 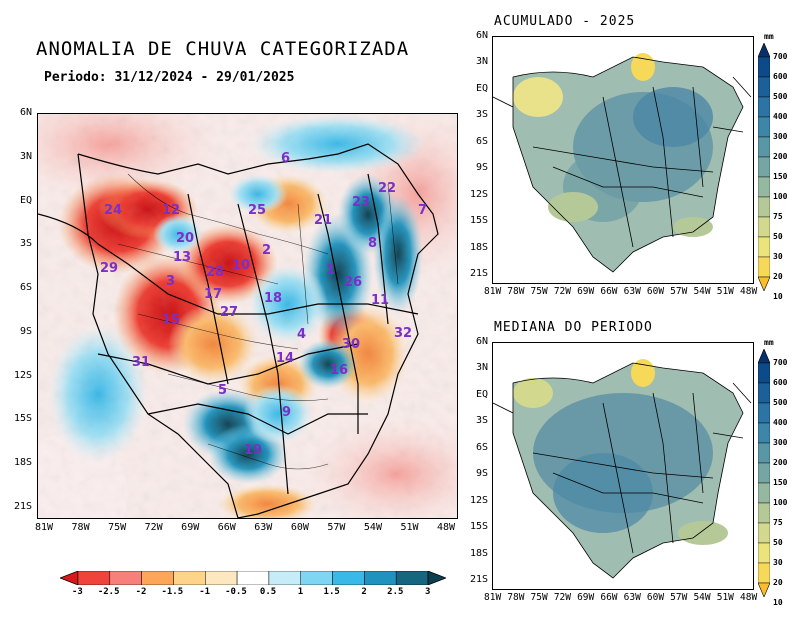 I want to click on region-number-label: 31, so click(x=141, y=362).